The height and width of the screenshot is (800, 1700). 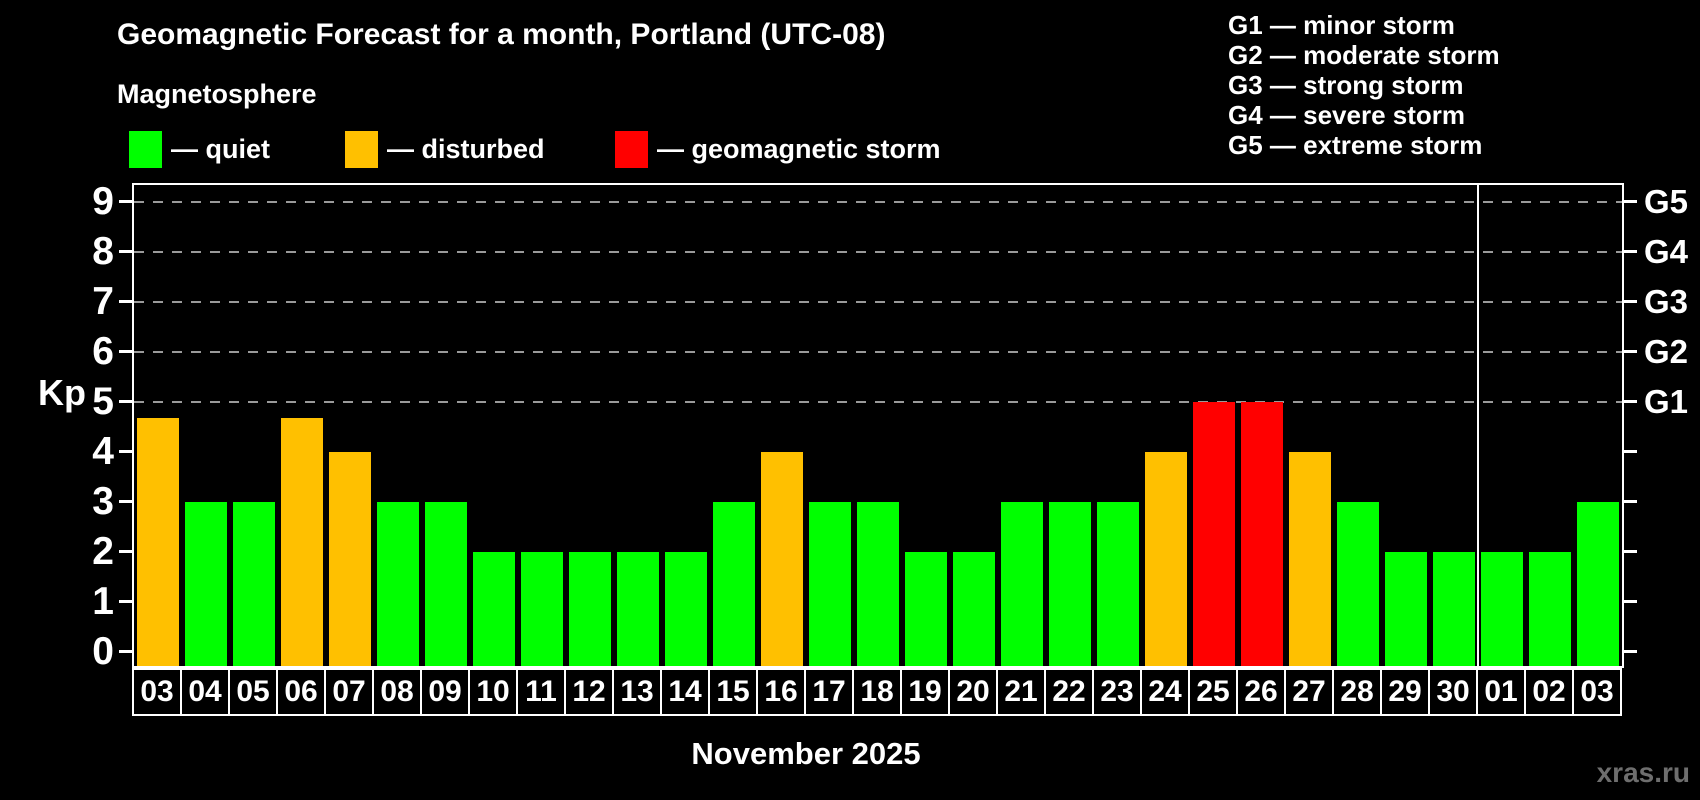 What do you see at coordinates (541, 692) in the screenshot?
I see `day-label-nov-11: 11` at bounding box center [541, 692].